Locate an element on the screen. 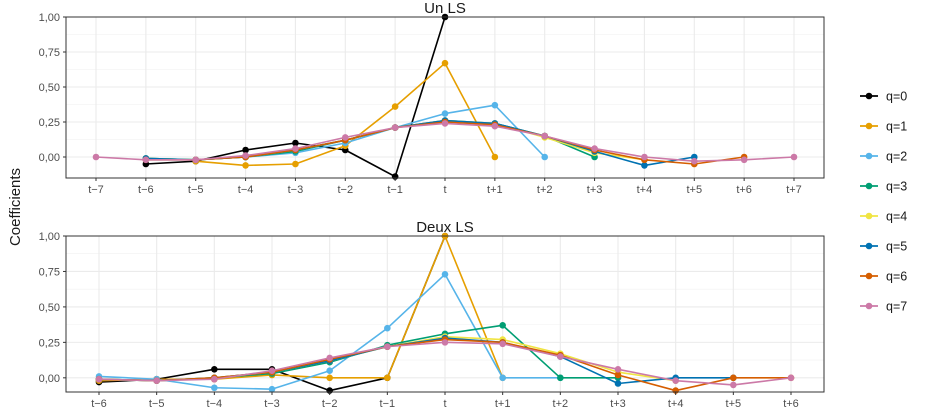 This screenshot has height=414, width=928. legend-label: q=6 is located at coordinates (896, 277).